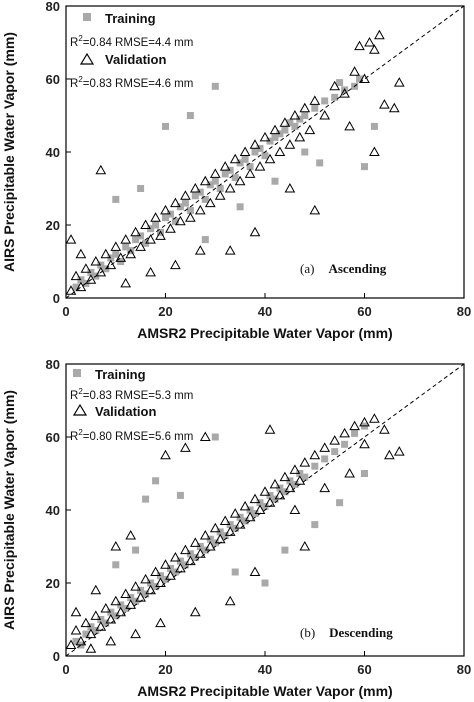 This screenshot has height=702, width=474. What do you see at coordinates (53, 79) in the screenshot?
I see `panel-a-y-tick-label-60: 60` at bounding box center [53, 79].